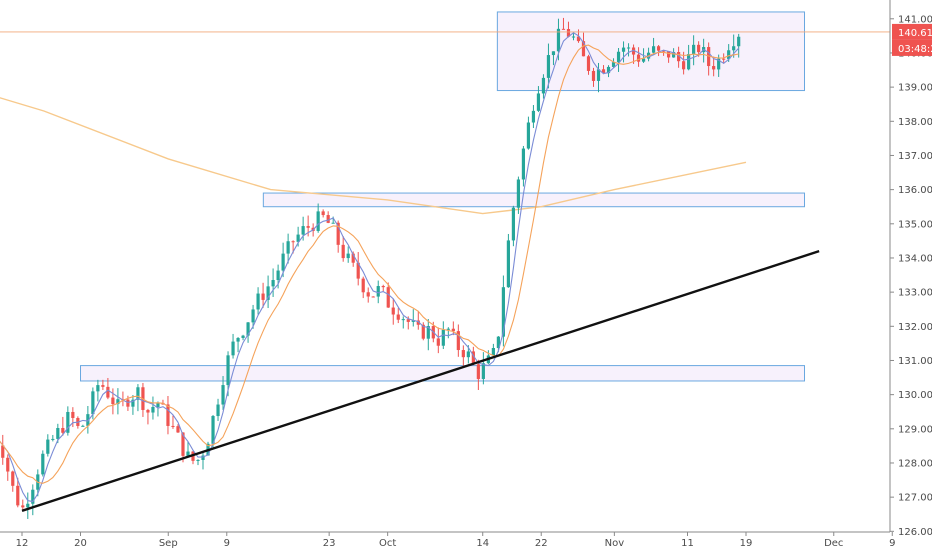  What do you see at coordinates (915, 361) in the screenshot?
I see `price-tick-label: 131.000` at bounding box center [915, 361].